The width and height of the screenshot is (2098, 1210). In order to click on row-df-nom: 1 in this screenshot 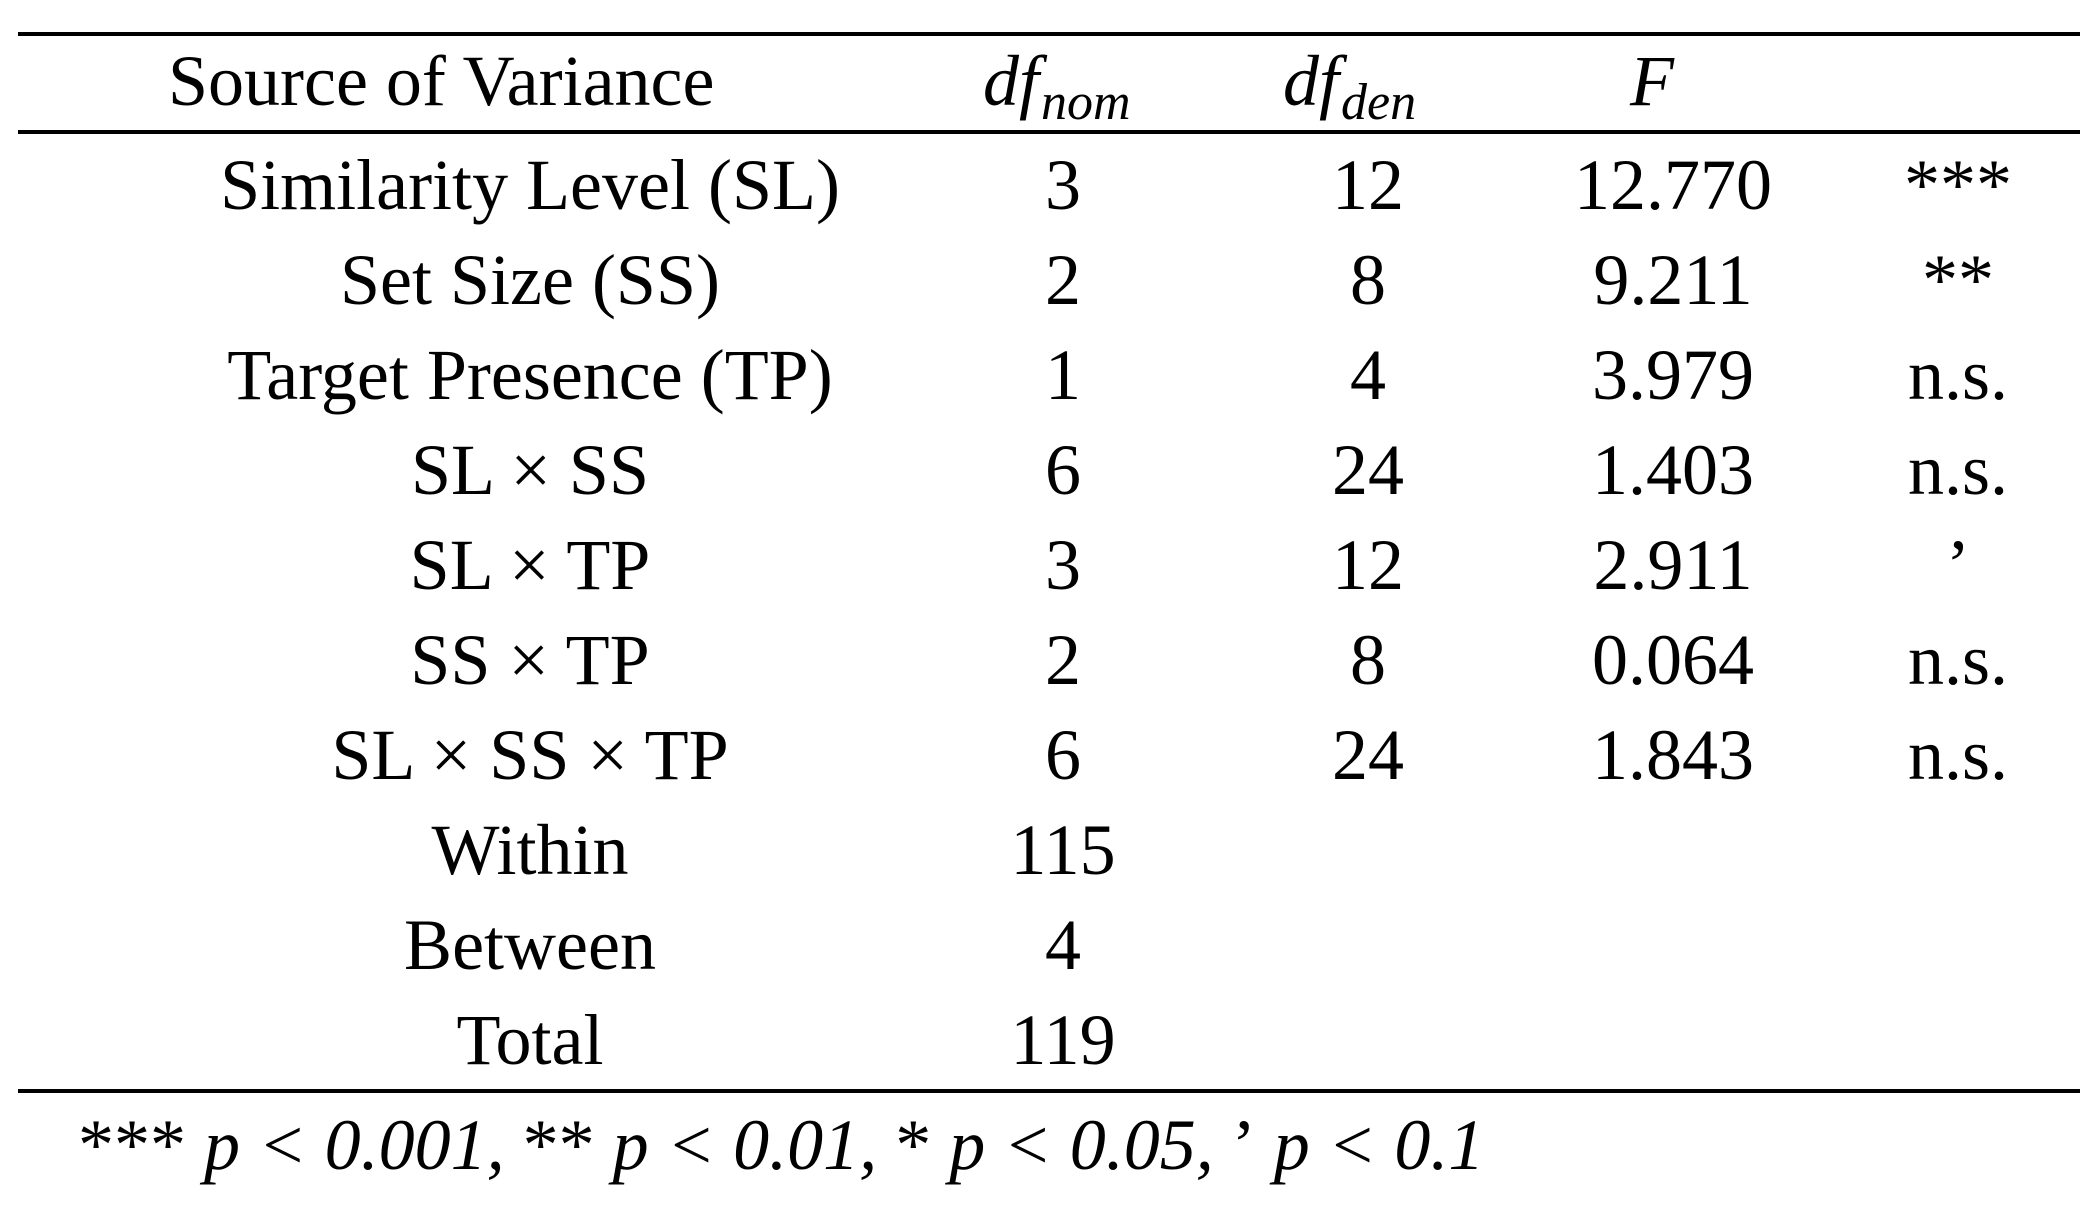, I will do `click(1063, 375)`.